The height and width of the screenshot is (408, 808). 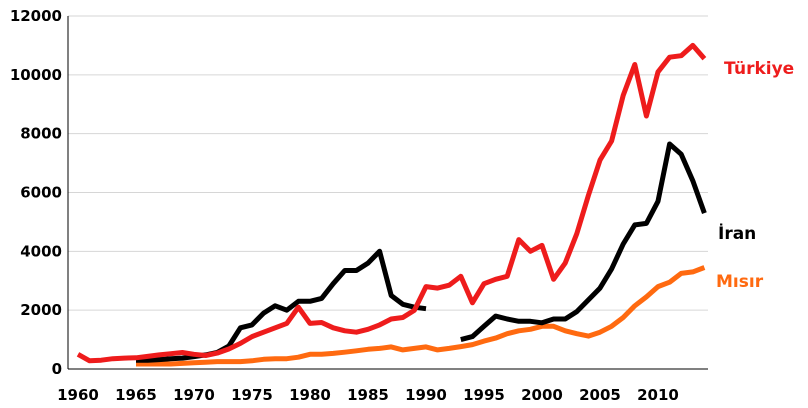 What do you see at coordinates (41, 193) in the screenshot?
I see `y-tick-label: 6000` at bounding box center [41, 193].